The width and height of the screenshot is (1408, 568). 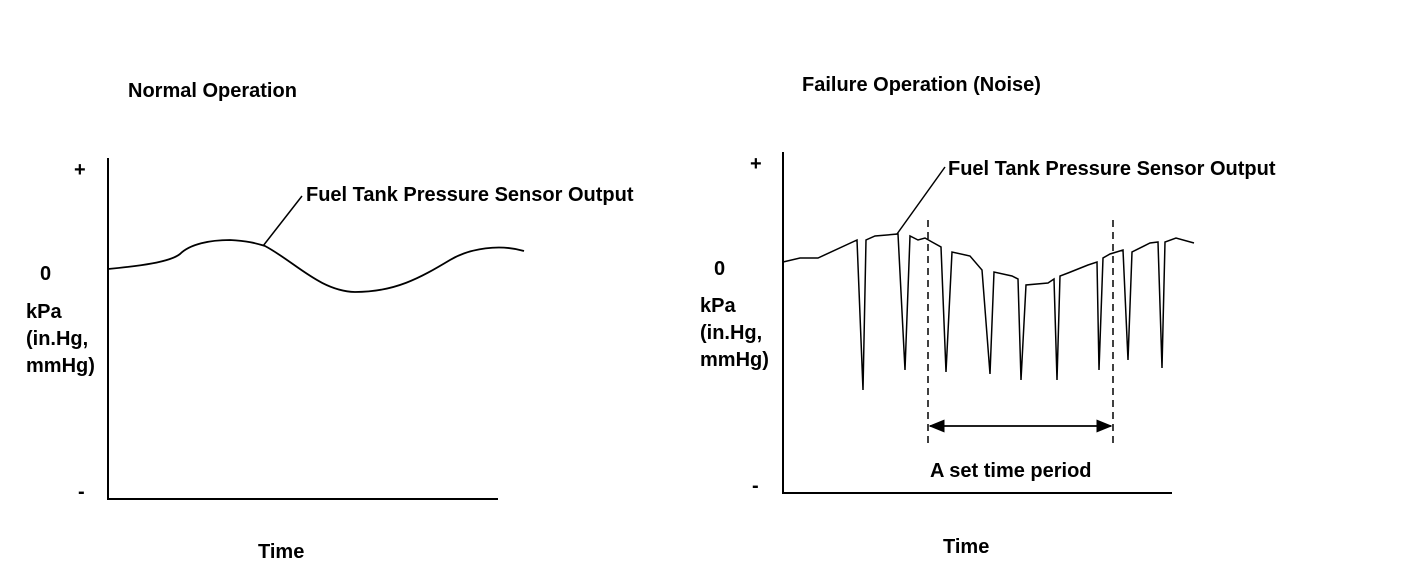 What do you see at coordinates (921, 200) in the screenshot?
I see `right-callout-leader` at bounding box center [921, 200].